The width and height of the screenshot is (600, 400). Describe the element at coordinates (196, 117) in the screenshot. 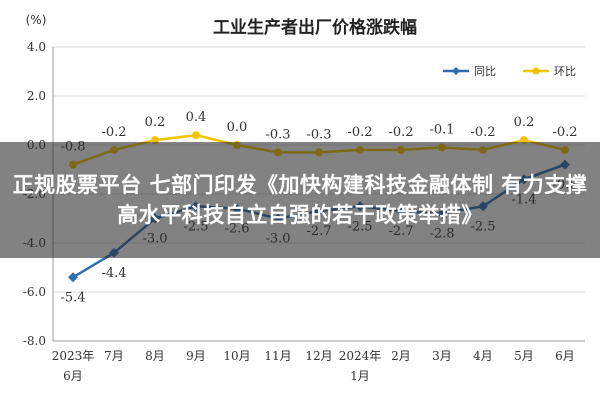

I see `data-label: 0.4` at that location.